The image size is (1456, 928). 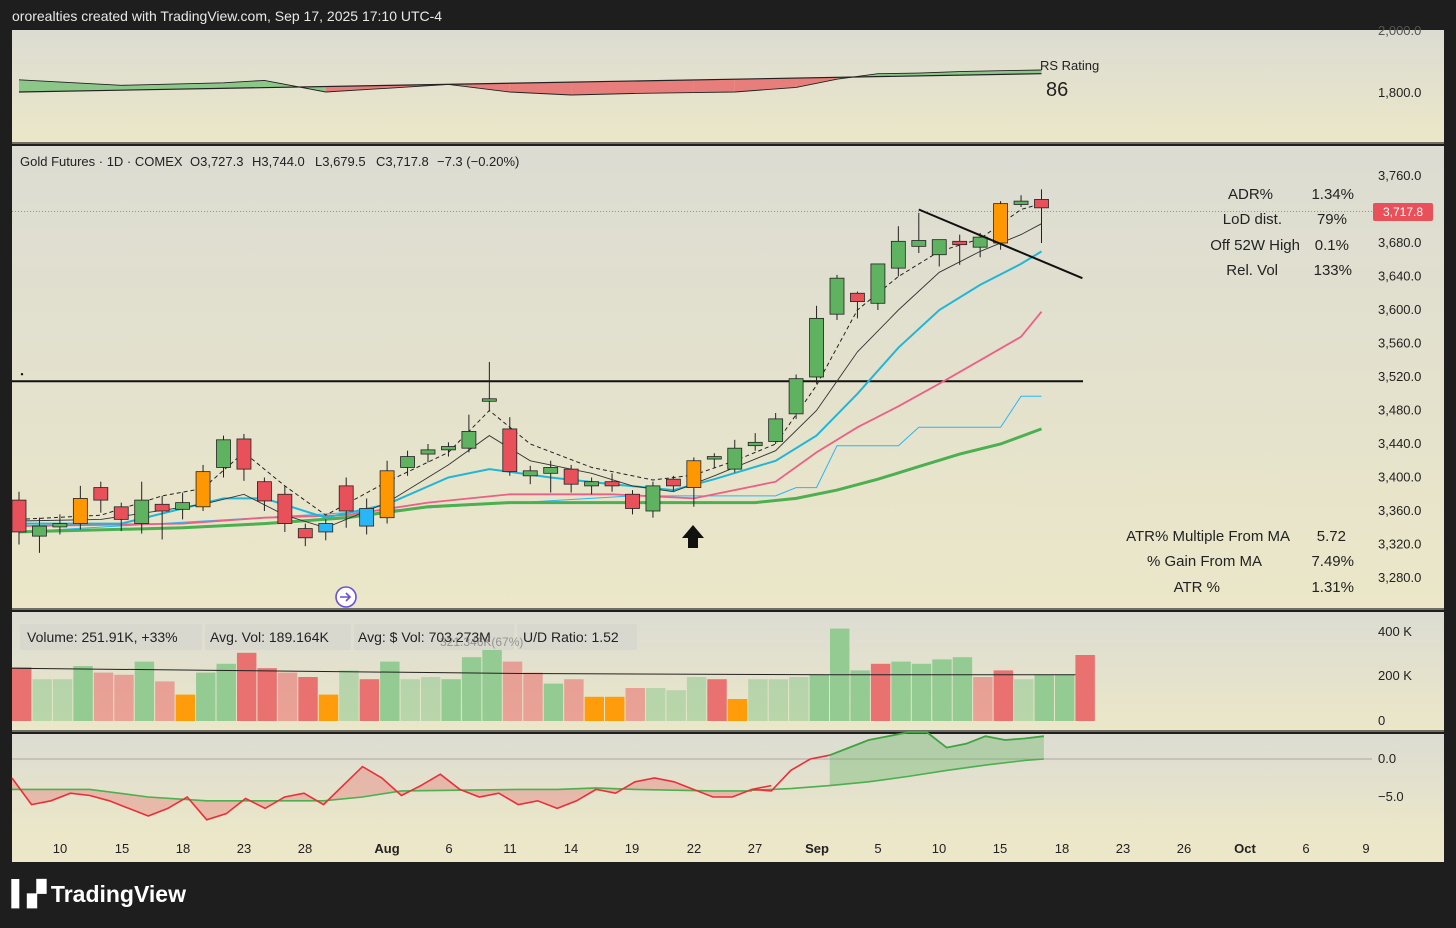 I want to click on osc-layer, so click(x=691, y=776).